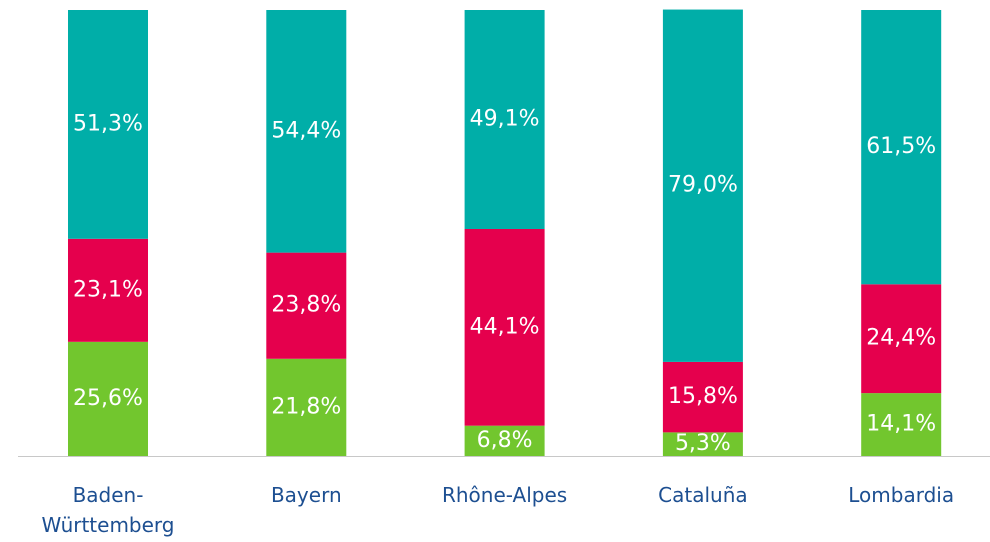 The image size is (990, 542). I want to click on x-tick-label: Lombardia, so click(901, 495).